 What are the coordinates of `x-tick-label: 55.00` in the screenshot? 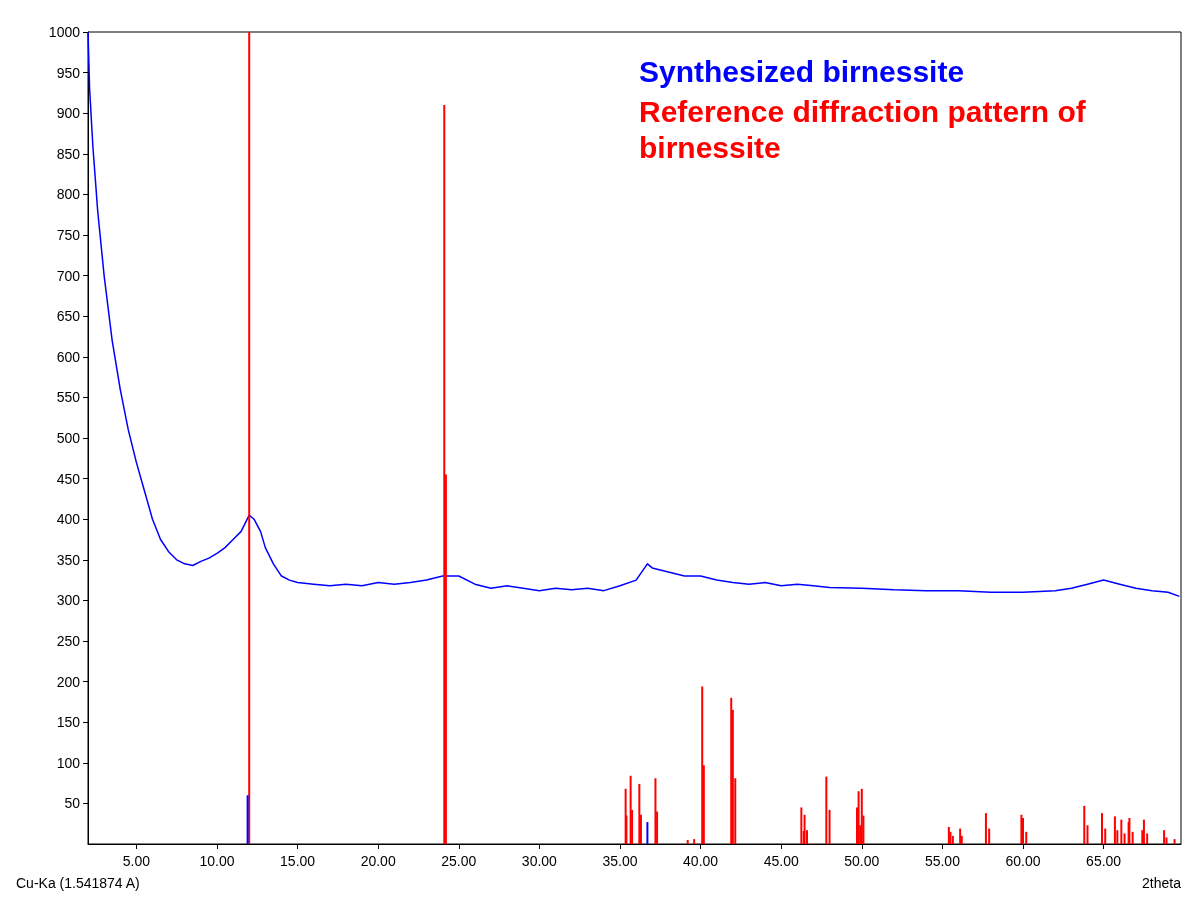 It's located at (942, 861).